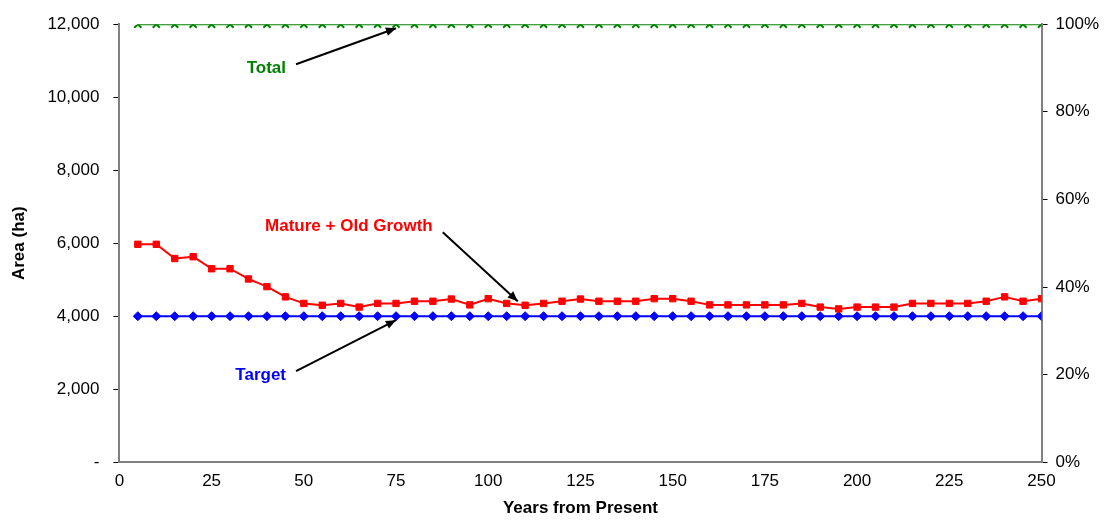 The width and height of the screenshot is (1117, 525). What do you see at coordinates (488, 481) in the screenshot?
I see `x-tick-label: 100` at bounding box center [488, 481].